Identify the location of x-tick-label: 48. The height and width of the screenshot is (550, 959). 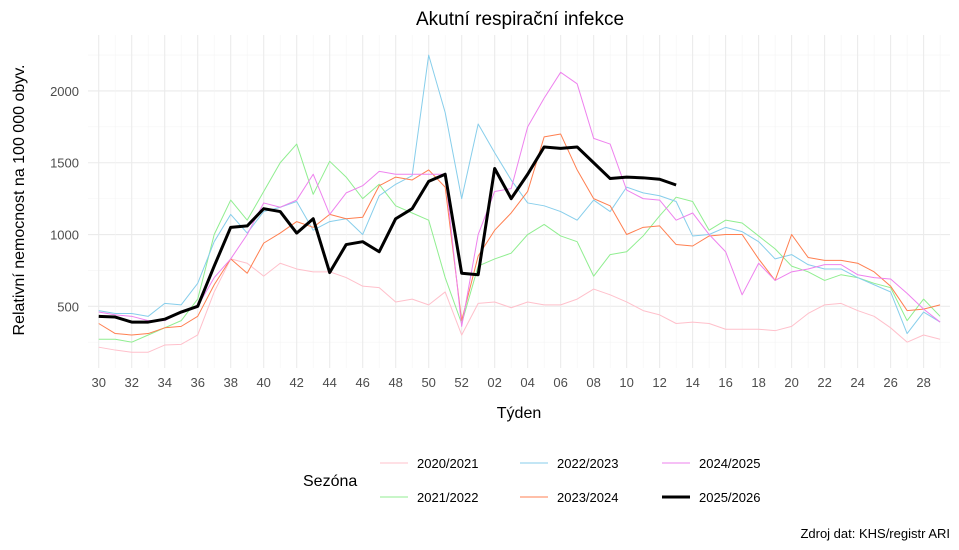
(395, 382).